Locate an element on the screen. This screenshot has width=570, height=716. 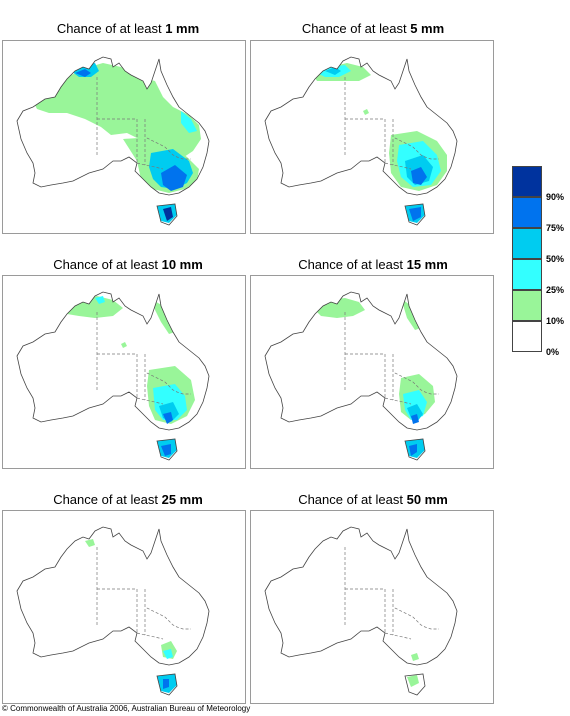
map-50mm is located at coordinates (372, 607).